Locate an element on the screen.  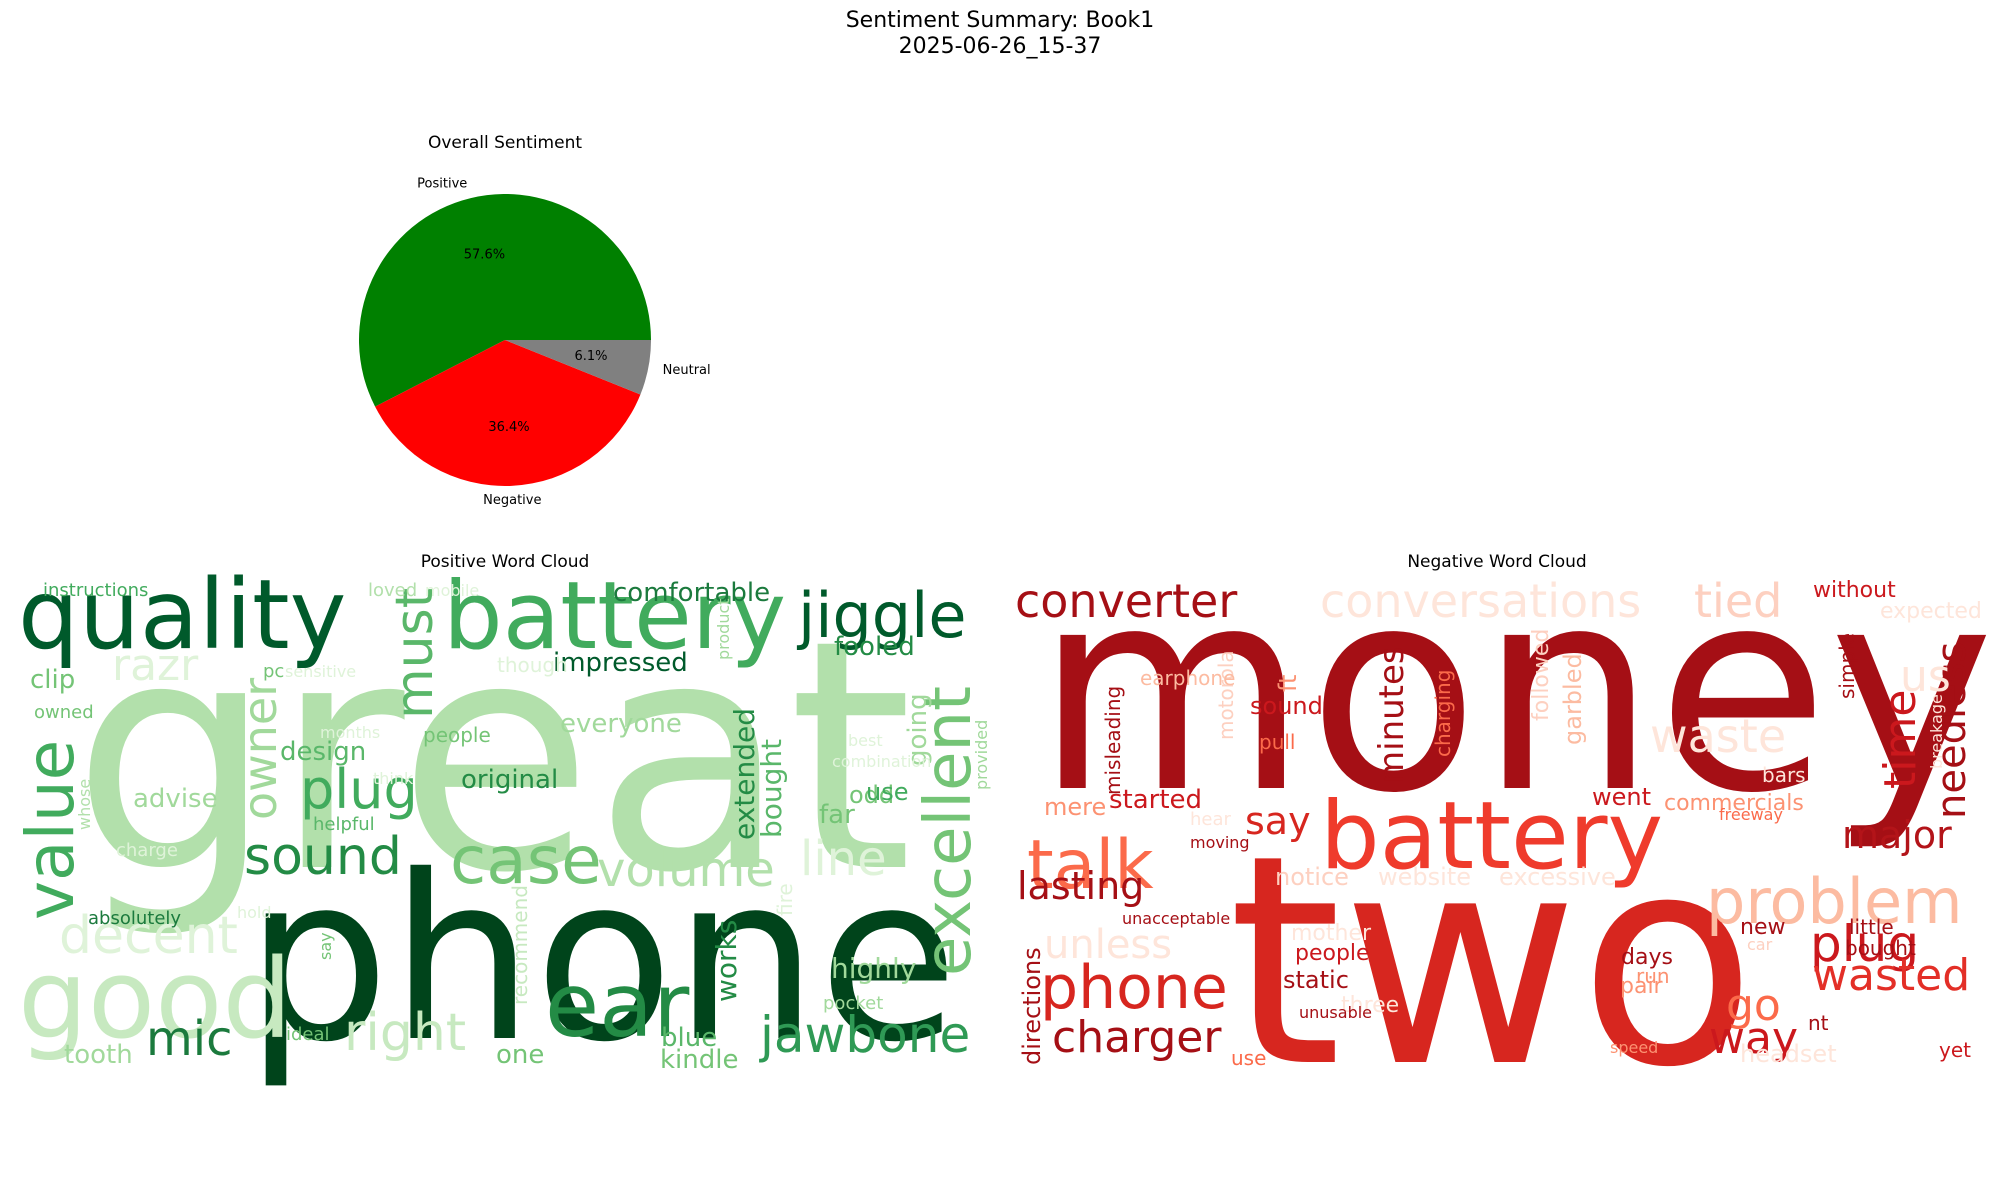
positive-cloud-word-bought: bought is located at coordinates (771, 788).